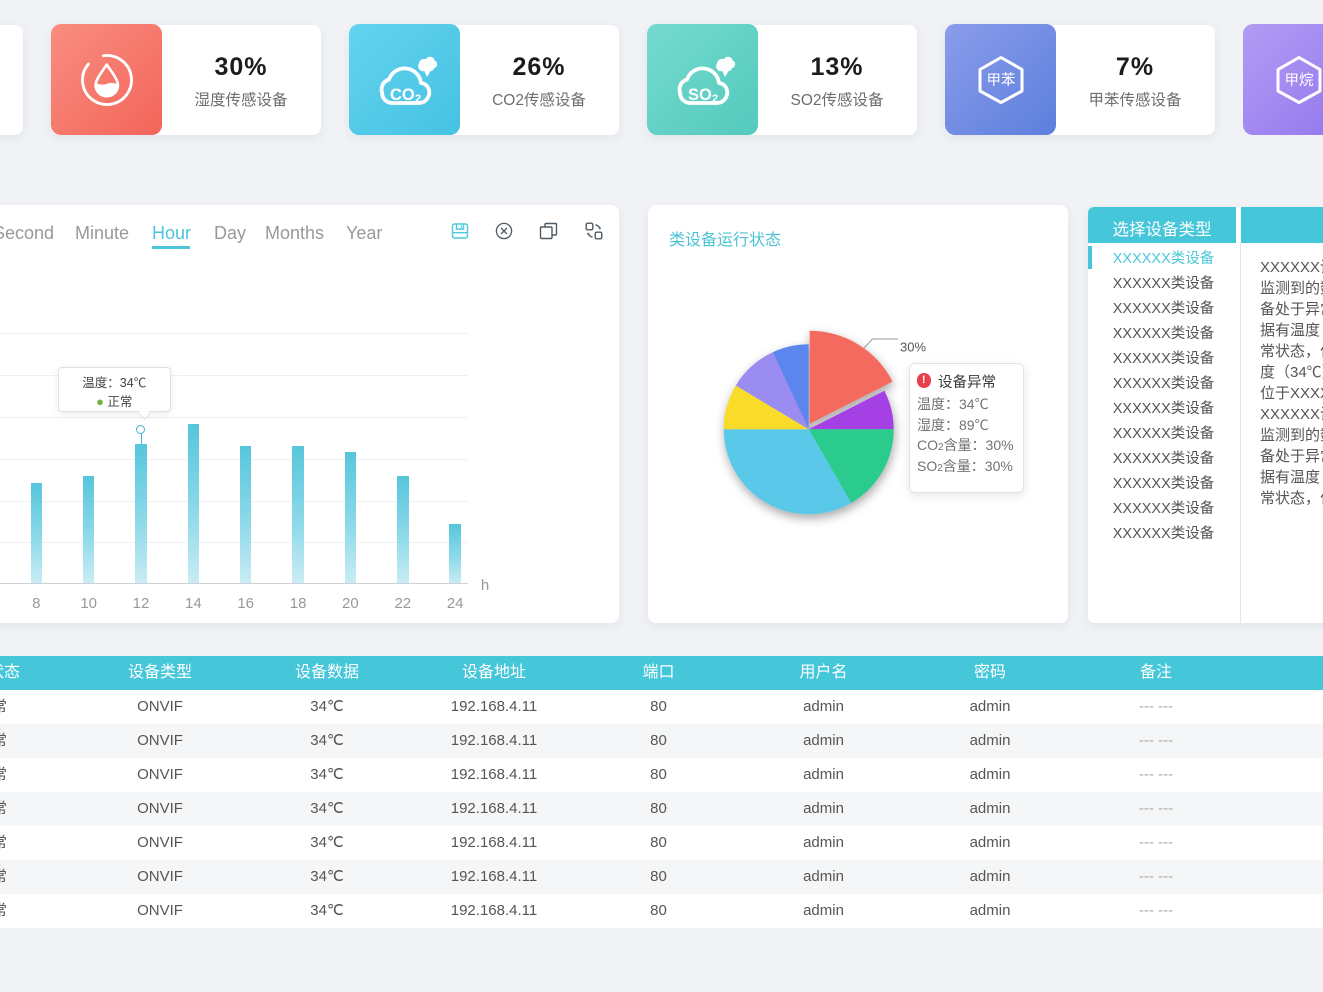 The width and height of the screenshot is (1323, 992). What do you see at coordinates (700, 95) in the screenshot?
I see `svg-text: SO` at bounding box center [700, 95].